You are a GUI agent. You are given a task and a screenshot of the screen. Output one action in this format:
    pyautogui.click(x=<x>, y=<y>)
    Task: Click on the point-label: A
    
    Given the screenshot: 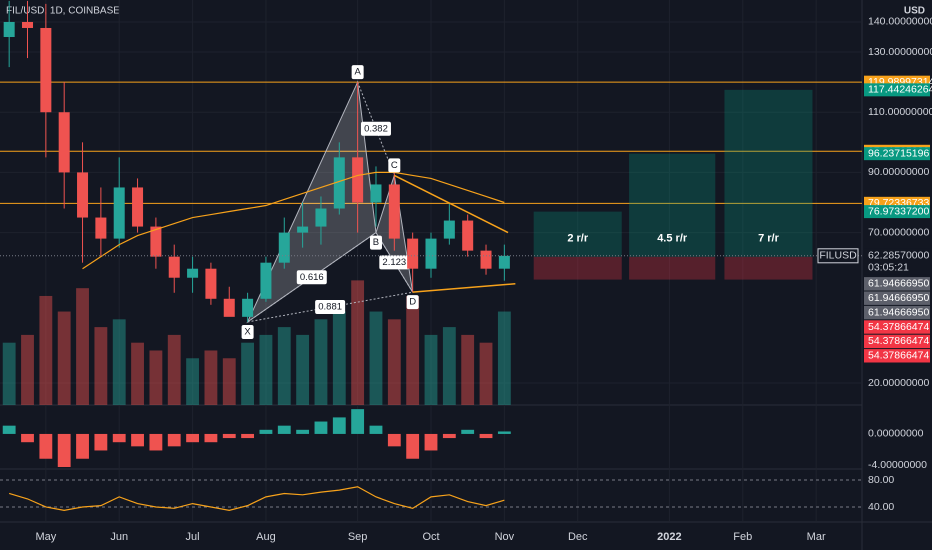 What is the action you would take?
    pyautogui.click(x=357, y=72)
    